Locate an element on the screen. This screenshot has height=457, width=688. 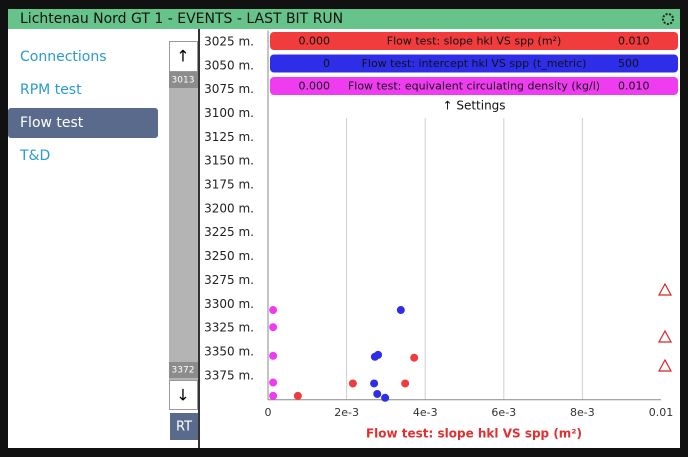
rt-button is located at coordinates (184, 426).